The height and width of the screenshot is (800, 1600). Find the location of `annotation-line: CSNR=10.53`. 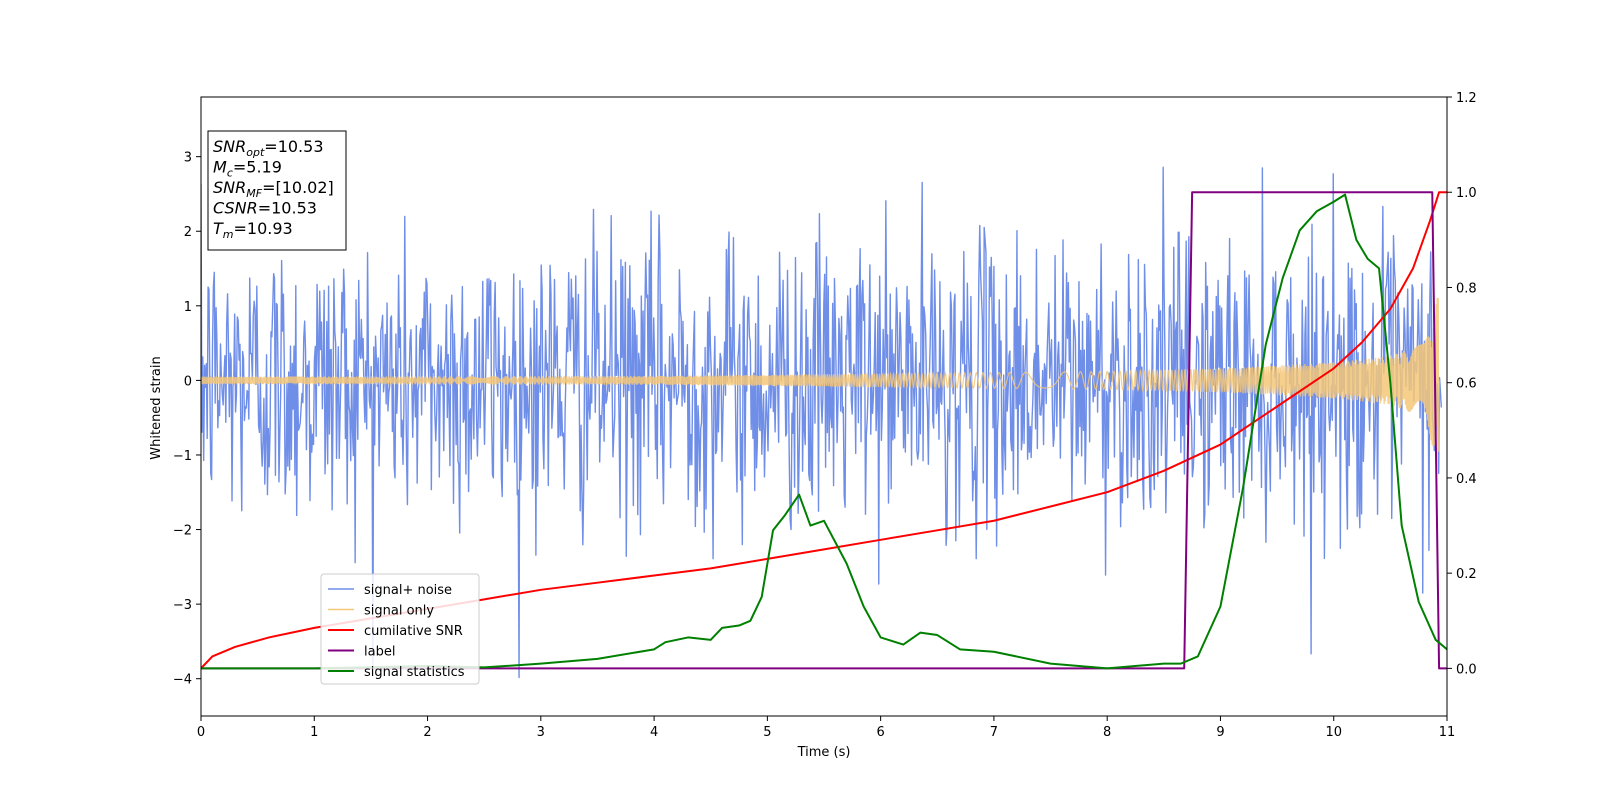

annotation-line: CSNR=10.53 is located at coordinates (265, 208).